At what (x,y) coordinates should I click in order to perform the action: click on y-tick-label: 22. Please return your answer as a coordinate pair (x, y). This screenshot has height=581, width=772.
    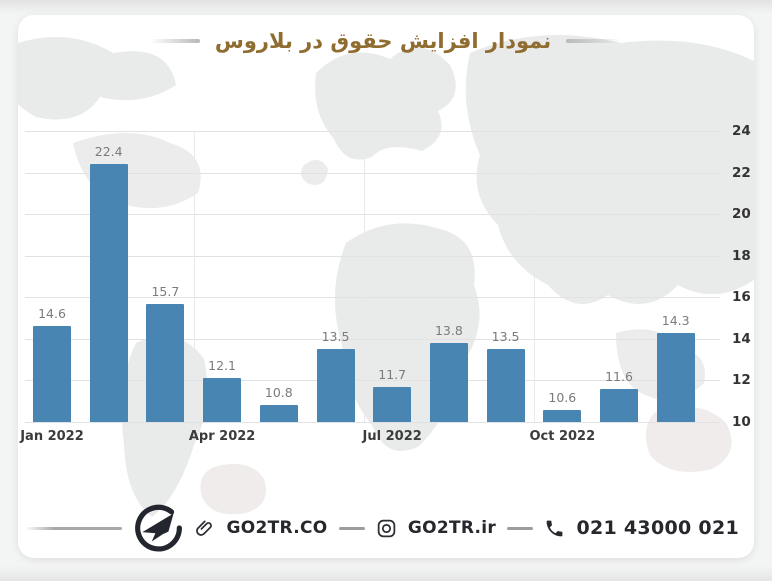
    Looking at the image, I should click on (741, 172).